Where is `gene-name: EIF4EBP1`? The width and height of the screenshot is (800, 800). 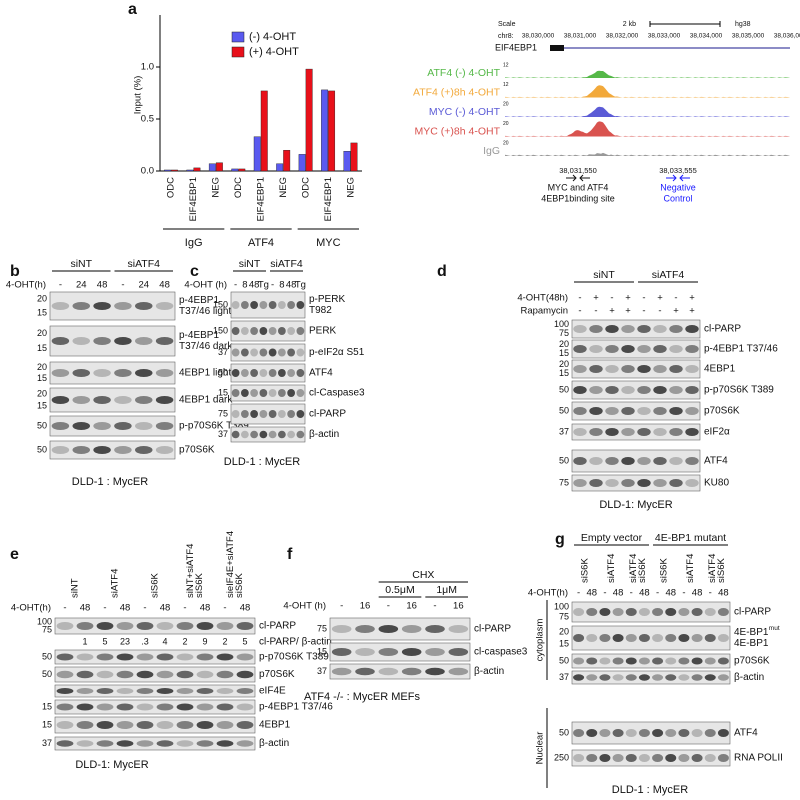 gene-name: EIF4EBP1 is located at coordinates (516, 47).